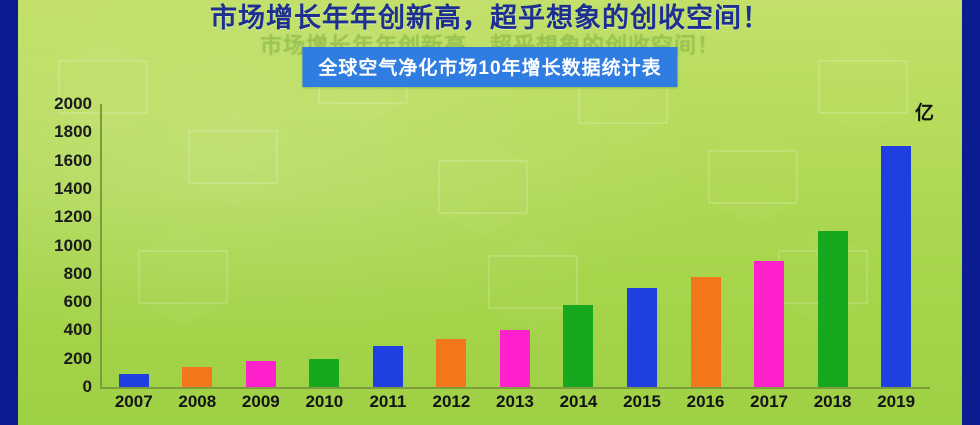 Image resolution: width=980 pixels, height=425 pixels. I want to click on bar-2016, so click(705, 331).